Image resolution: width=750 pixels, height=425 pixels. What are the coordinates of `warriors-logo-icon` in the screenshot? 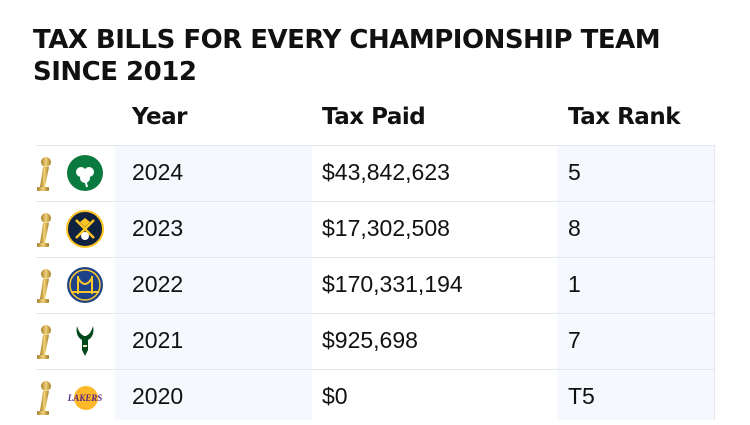 It's located at (85, 285).